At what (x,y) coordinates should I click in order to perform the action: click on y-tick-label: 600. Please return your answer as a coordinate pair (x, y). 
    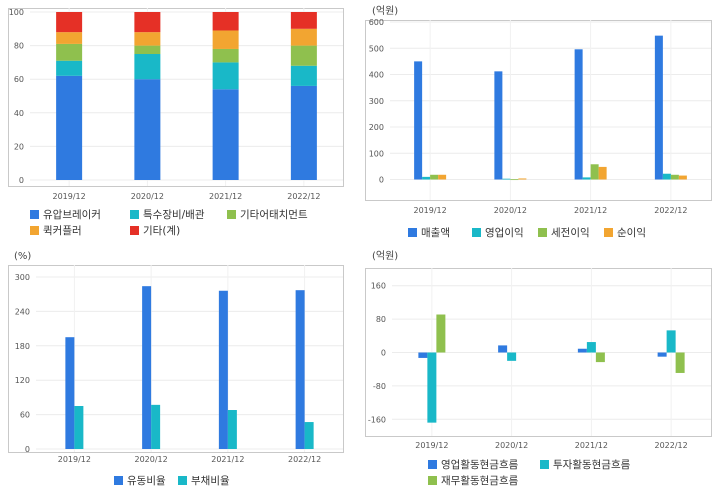
    Looking at the image, I should click on (376, 22).